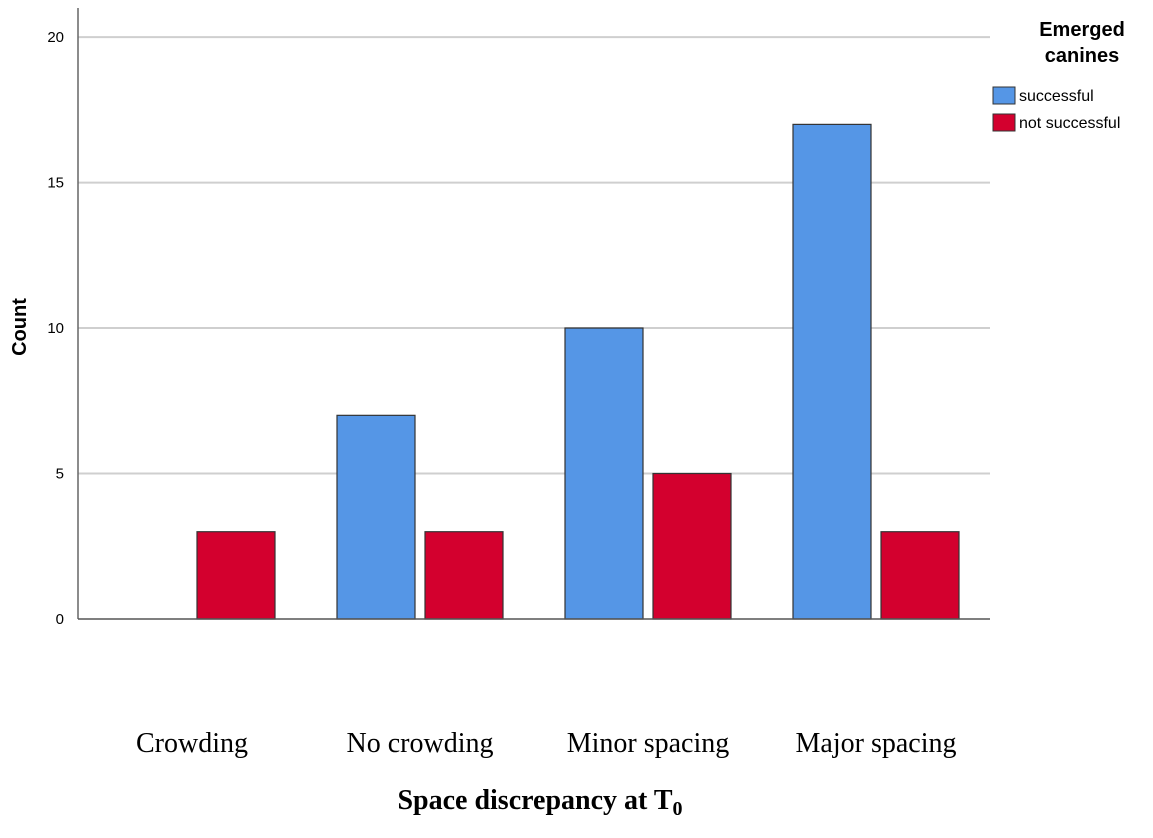  What do you see at coordinates (376, 517) in the screenshot?
I see `bar-successful-no-crowding` at bounding box center [376, 517].